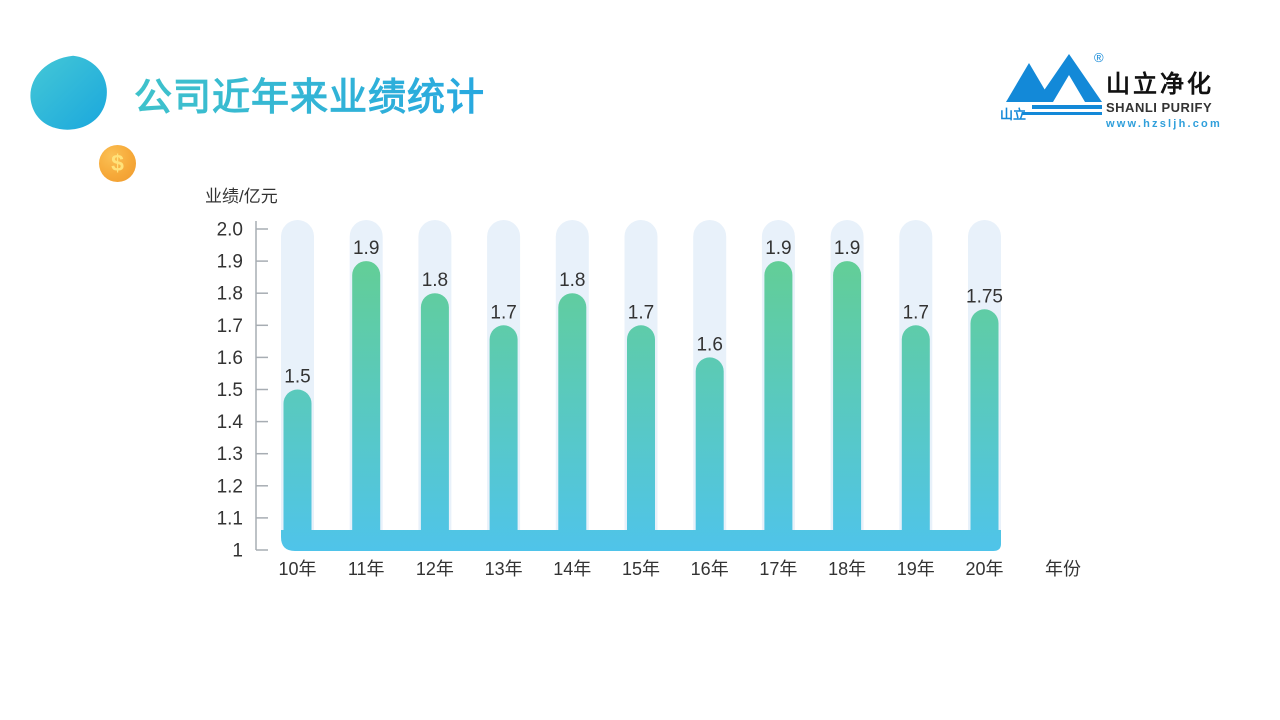  What do you see at coordinates (68, 92) in the screenshot?
I see `decorative-blob-icon` at bounding box center [68, 92].